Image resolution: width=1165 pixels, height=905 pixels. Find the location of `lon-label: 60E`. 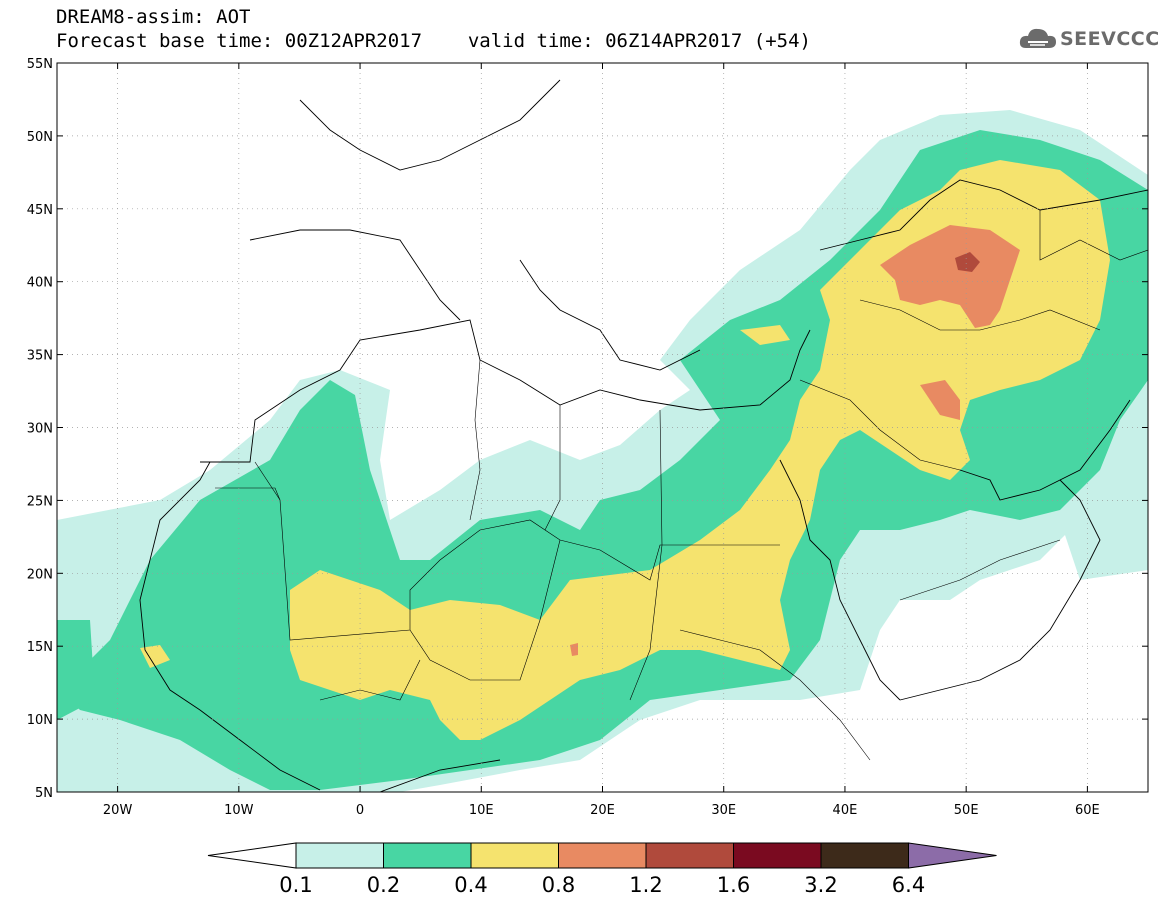

lon-label: 60E is located at coordinates (1087, 810).